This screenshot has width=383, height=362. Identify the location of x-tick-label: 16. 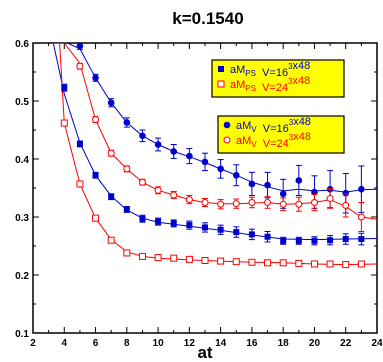
(252, 343).